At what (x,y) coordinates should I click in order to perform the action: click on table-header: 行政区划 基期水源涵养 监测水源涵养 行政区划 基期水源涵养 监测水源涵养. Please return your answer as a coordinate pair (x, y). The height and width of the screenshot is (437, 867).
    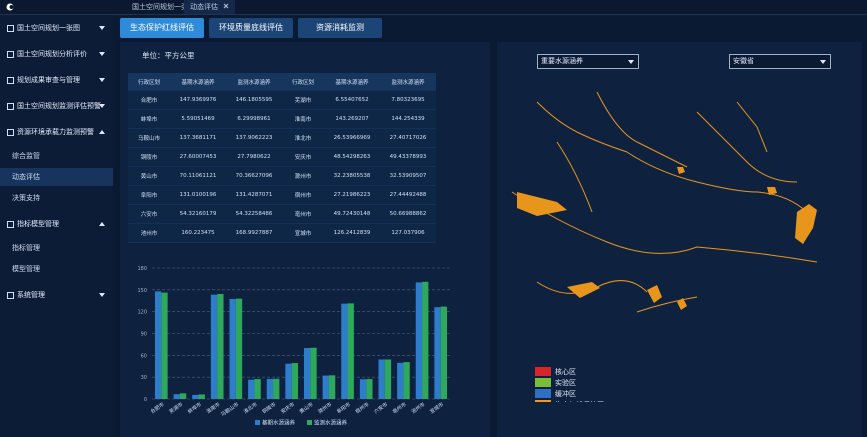
    Looking at the image, I should click on (282, 82).